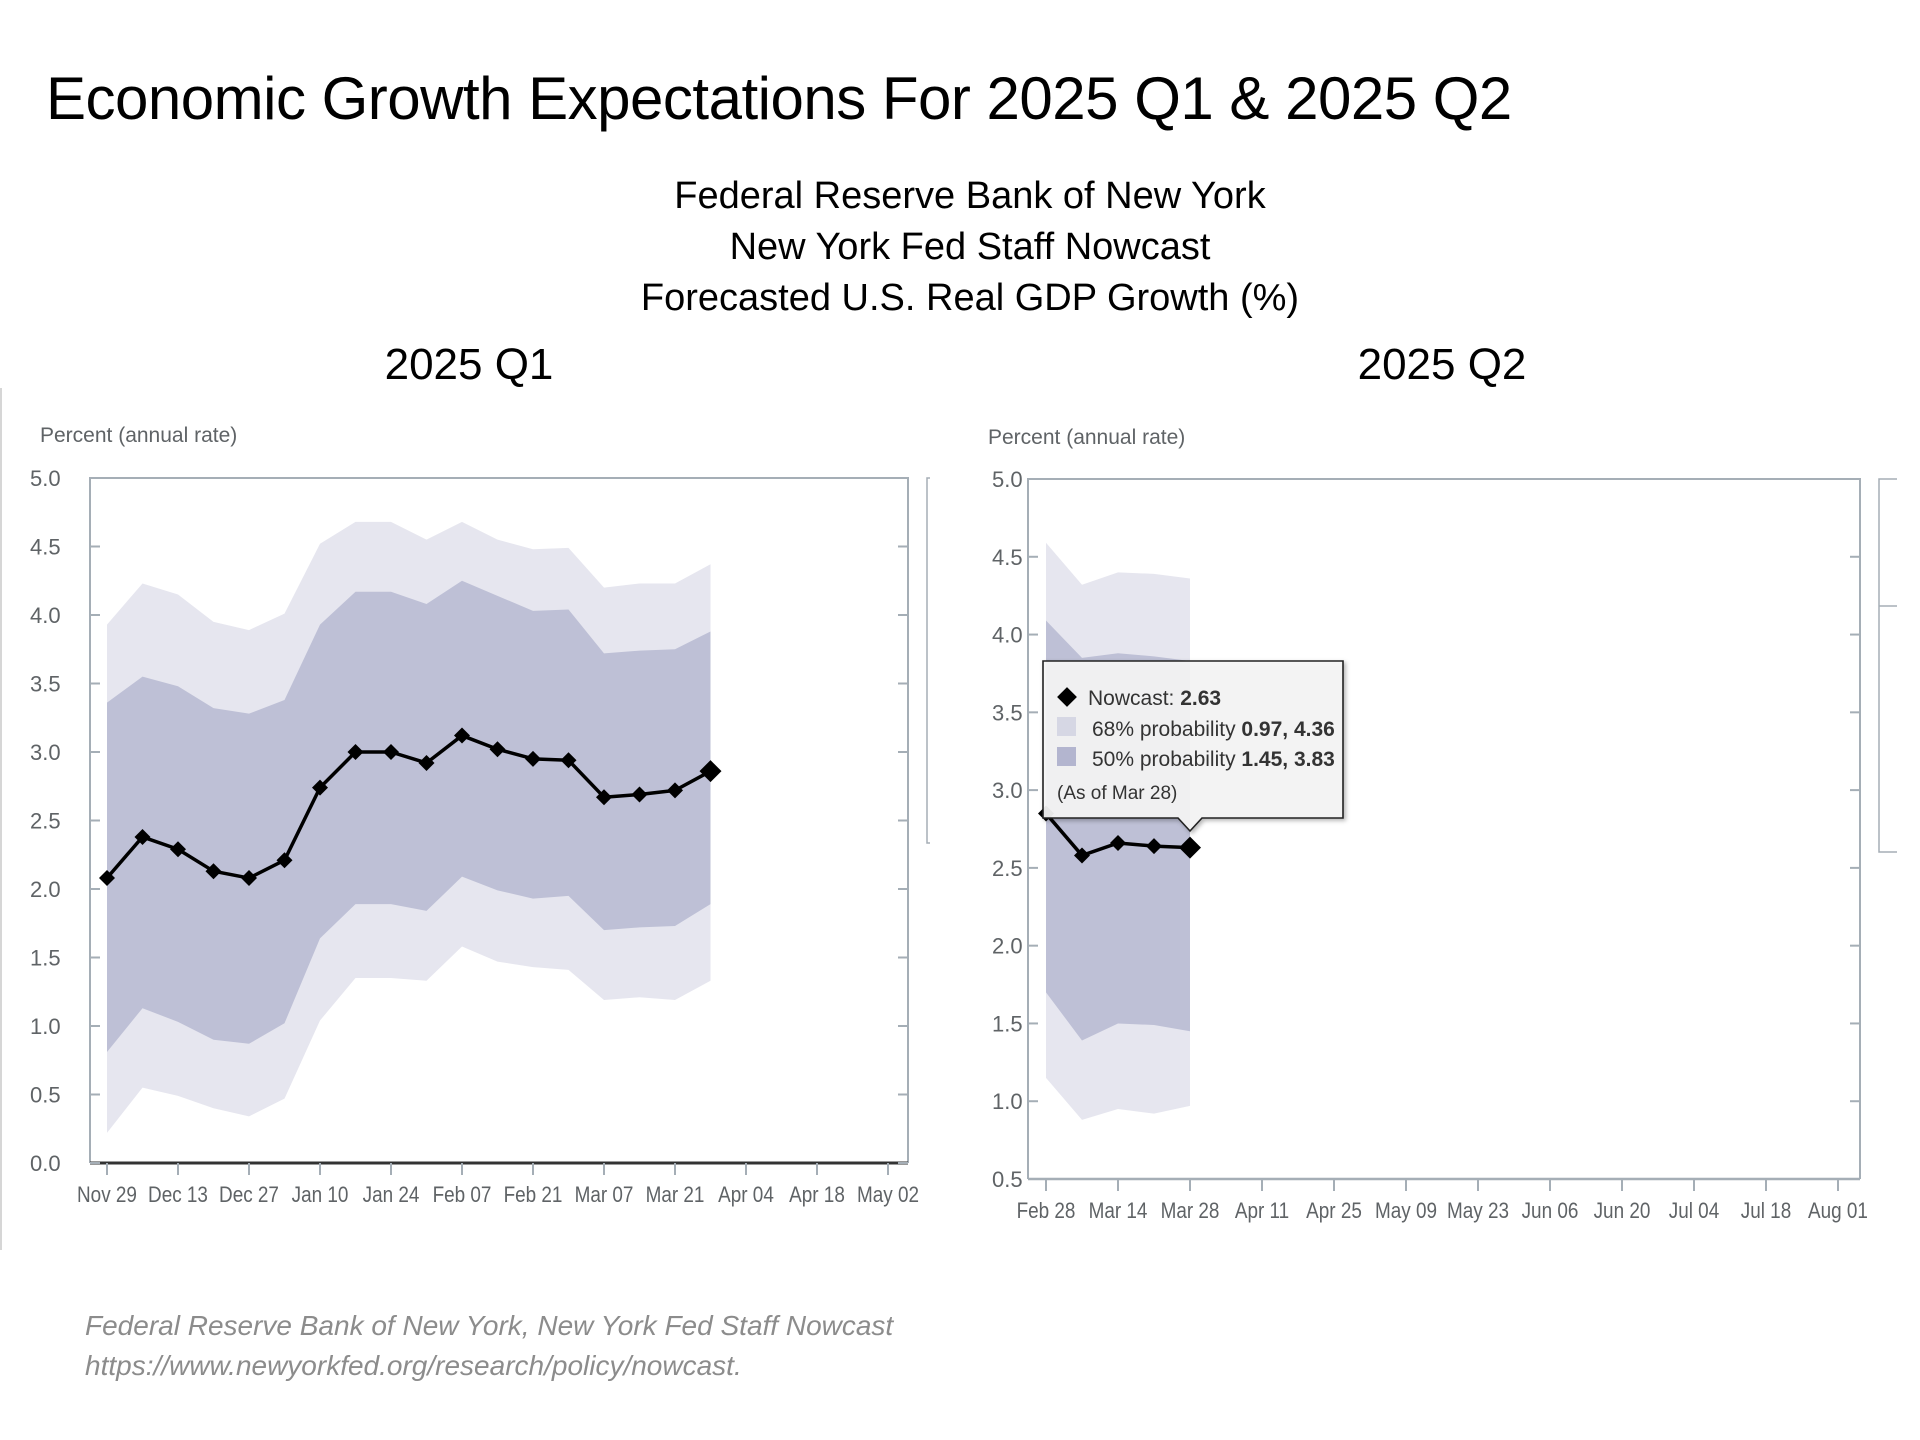 The image size is (1920, 1440). What do you see at coordinates (888, 1195) in the screenshot?
I see `x-tick-label: May 02` at bounding box center [888, 1195].